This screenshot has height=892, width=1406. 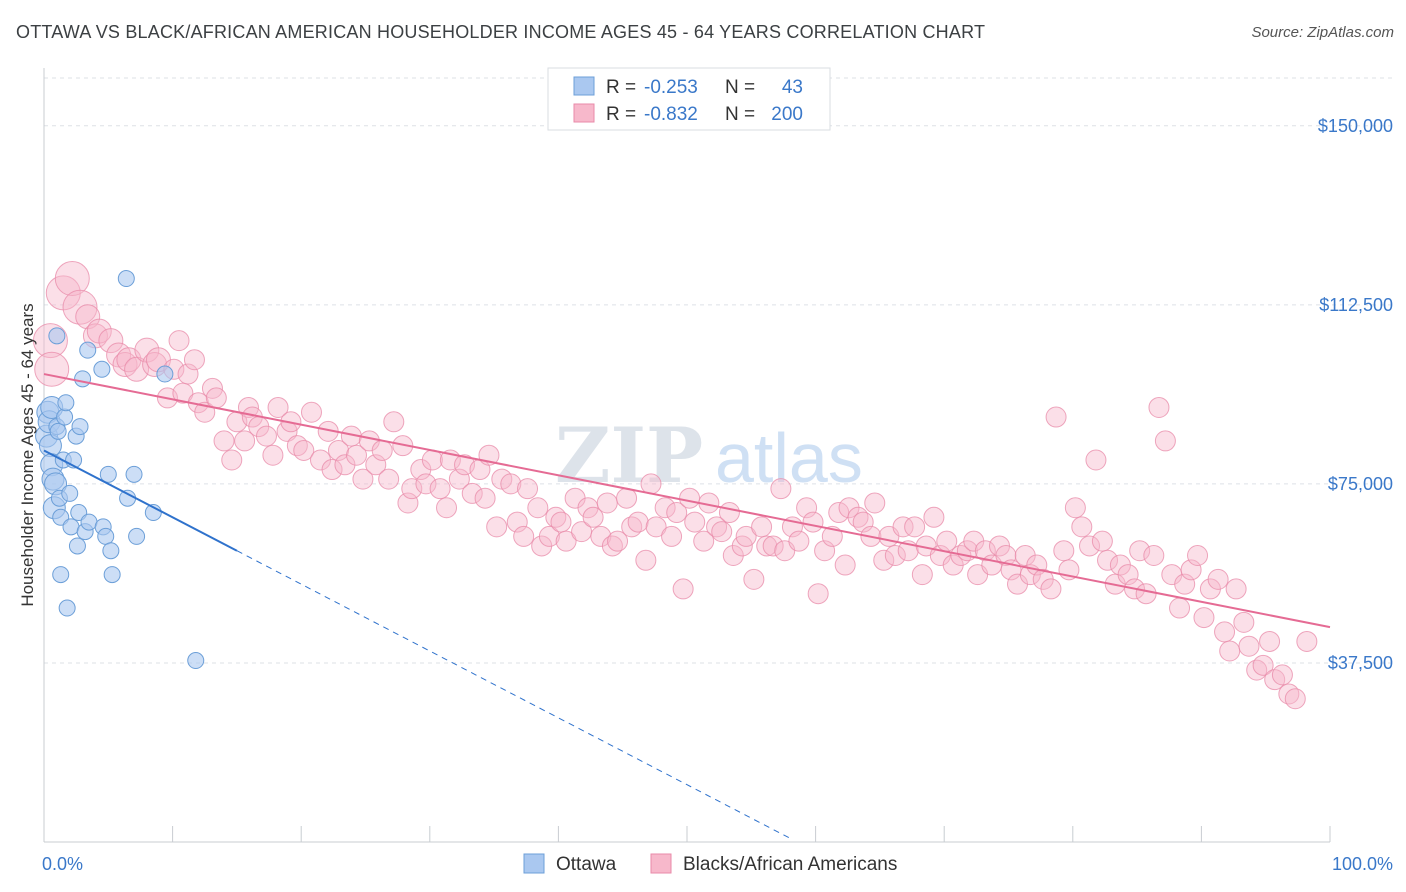 What do you see at coordinates (621, 114) in the screenshot?
I see `legend-r-label-blacks: R =` at bounding box center [621, 114].